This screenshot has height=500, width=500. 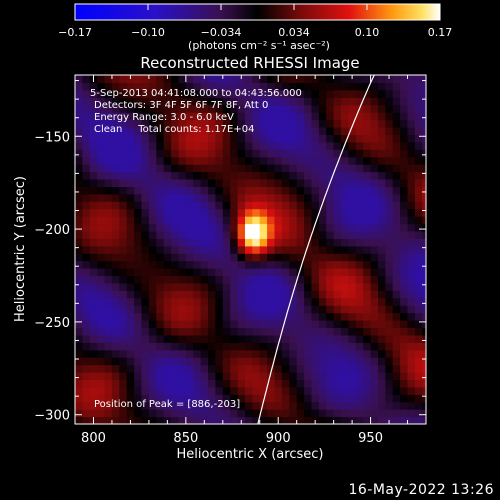 I want to click on info-time-range: 5-Sep-2013 04:41:08.000 to 04:43:56.000, so click(x=196, y=93).